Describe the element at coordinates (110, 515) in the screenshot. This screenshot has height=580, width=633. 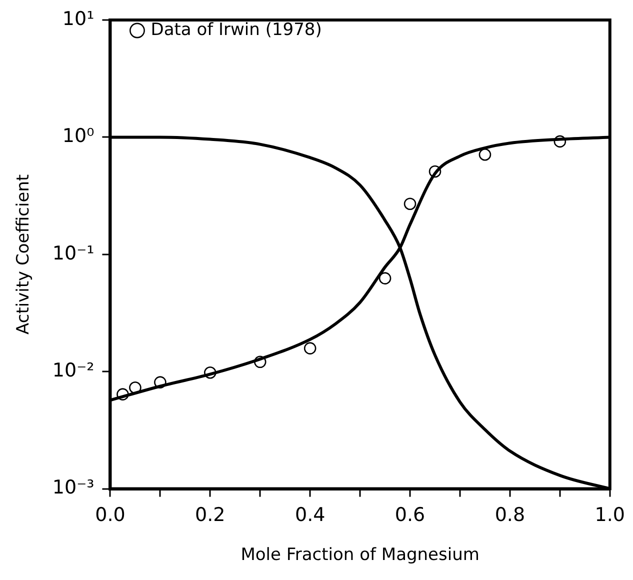
I see `x-tick-label: 0.0` at that location.